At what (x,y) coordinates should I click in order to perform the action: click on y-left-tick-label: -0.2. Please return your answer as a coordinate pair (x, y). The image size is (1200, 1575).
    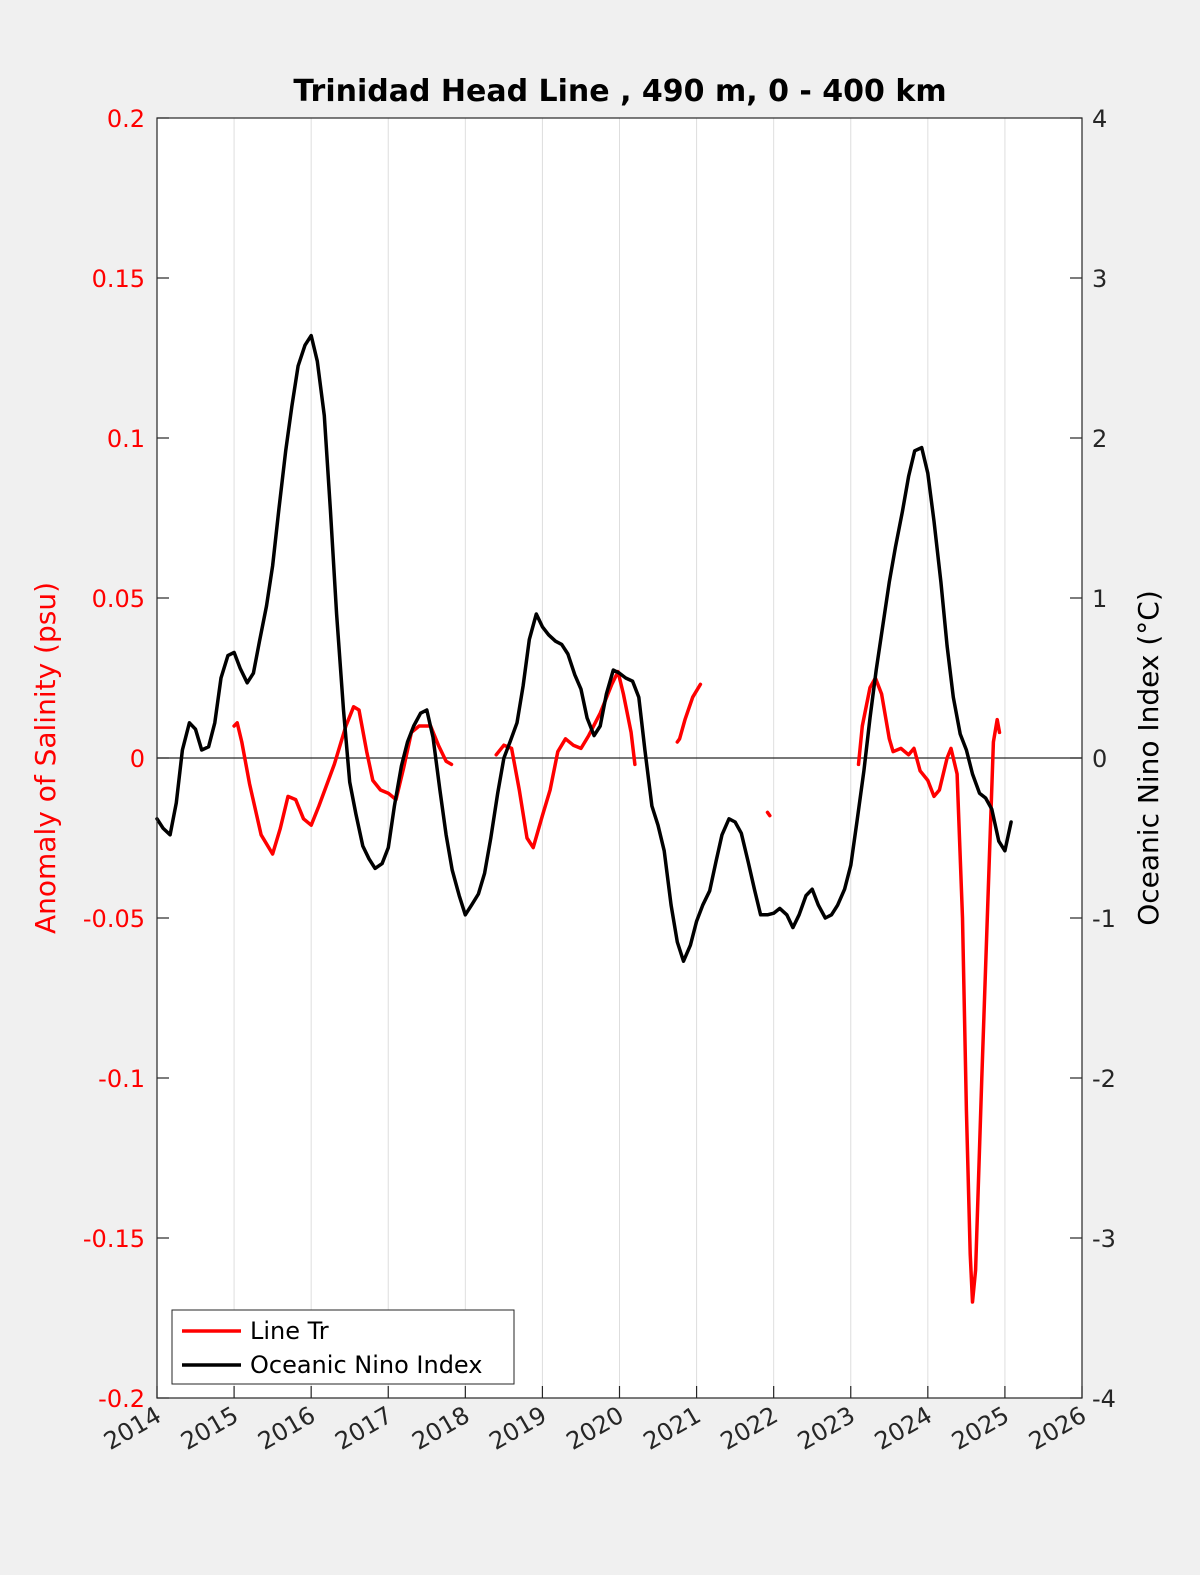
    Looking at the image, I should click on (121, 1399).